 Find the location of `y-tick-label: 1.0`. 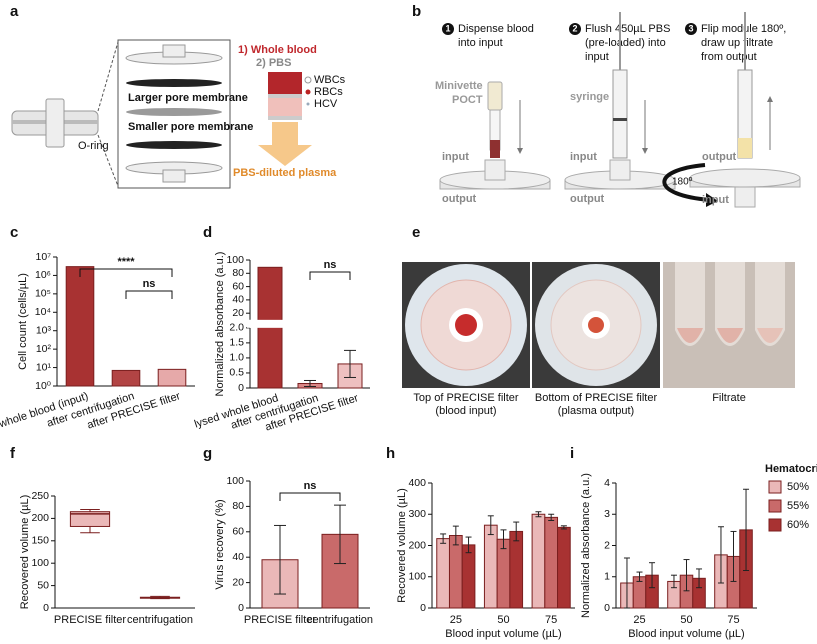

y-tick-label: 1.0 is located at coordinates (236, 358).